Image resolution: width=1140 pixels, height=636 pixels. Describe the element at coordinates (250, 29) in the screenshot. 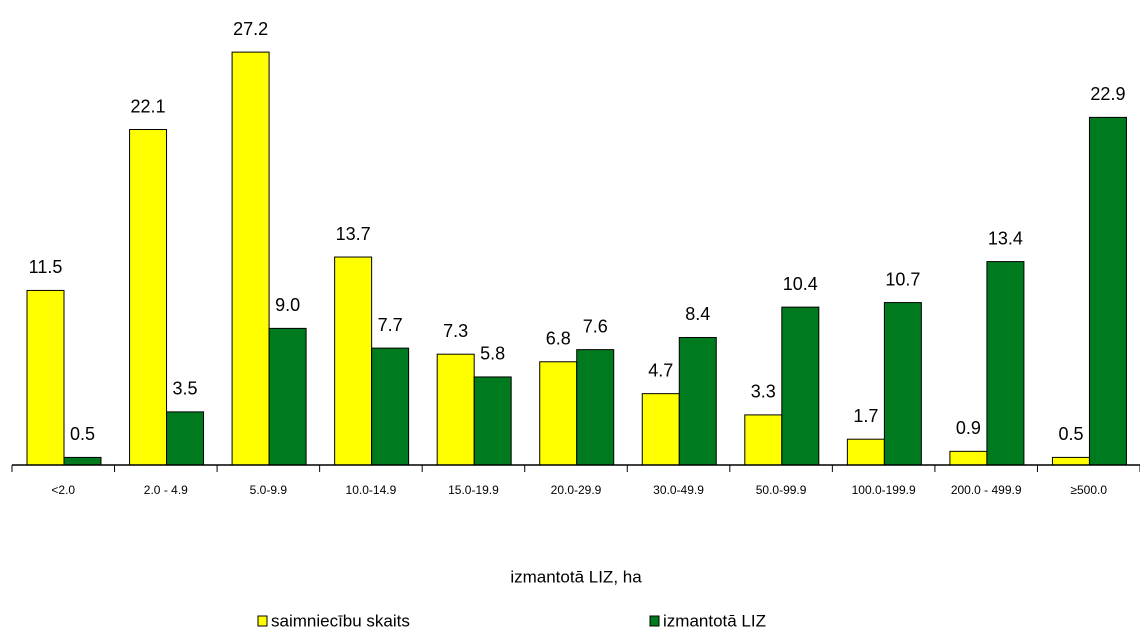

I see `data-label: 27.2` at that location.